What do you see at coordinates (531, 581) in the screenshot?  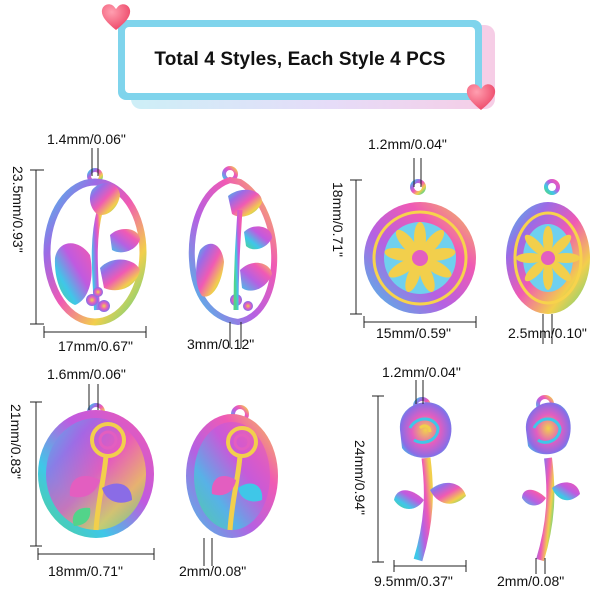 I see `rose-stem-thickness-label: 2mm/0.08"` at bounding box center [531, 581].